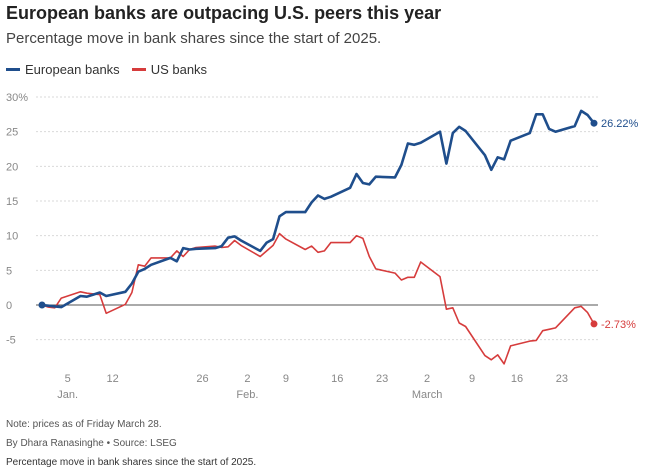 Image resolution: width=645 pixels, height=473 pixels. What do you see at coordinates (138, 69) in the screenshot?
I see `legend-swatch-us-banks` at bounding box center [138, 69].